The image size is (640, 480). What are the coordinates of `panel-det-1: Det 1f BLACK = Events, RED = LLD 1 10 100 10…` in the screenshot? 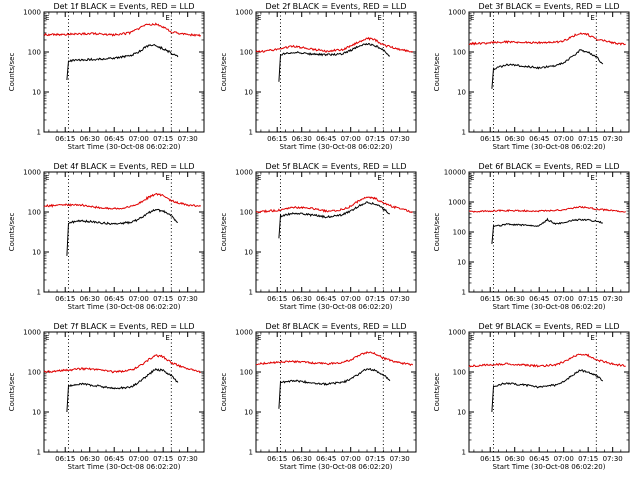 It's located at (106, 76).